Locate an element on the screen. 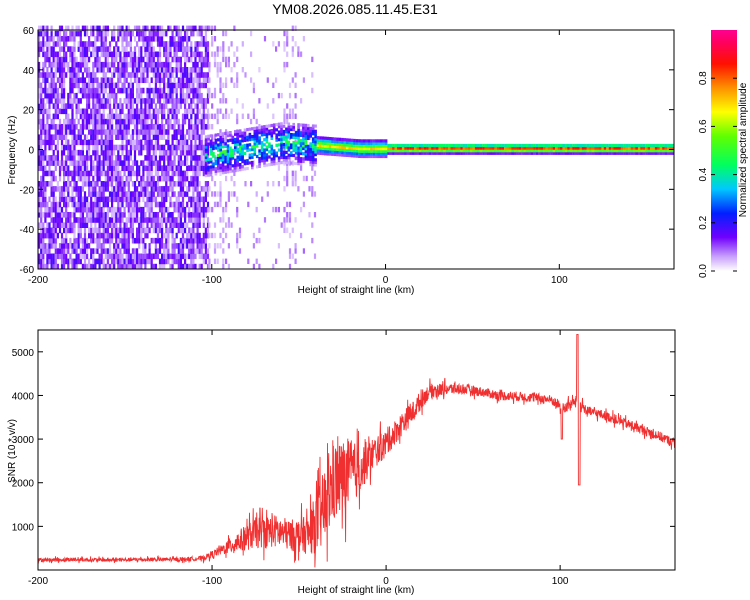 The height and width of the screenshot is (600, 750). x-tick-label: 100 is located at coordinates (560, 581).